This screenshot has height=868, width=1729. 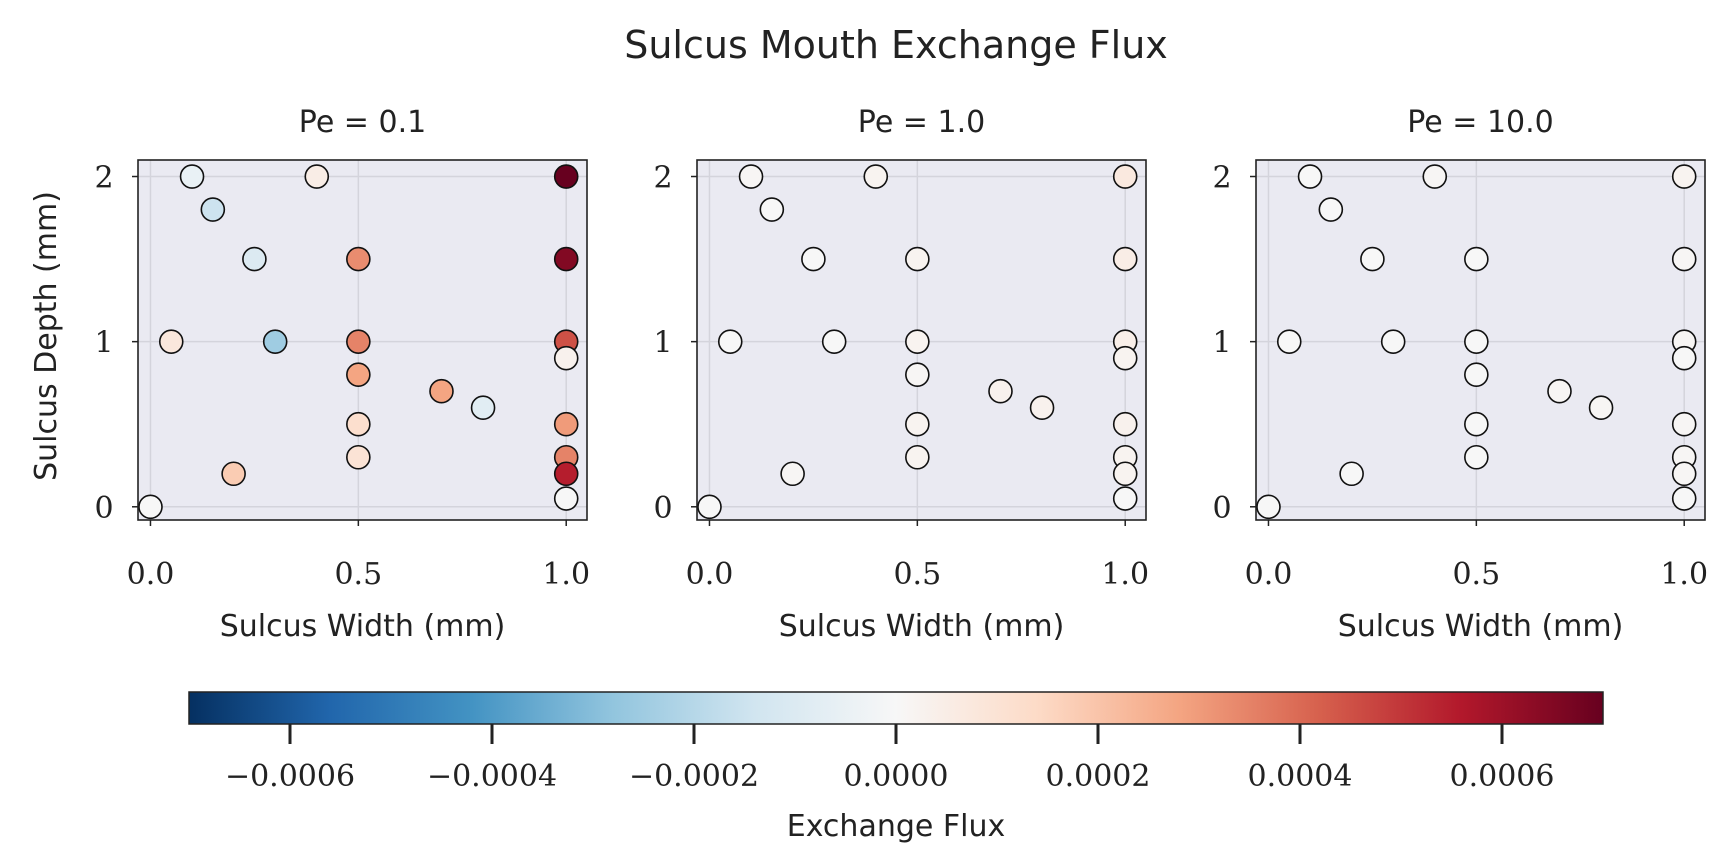 I want to click on colorbar-tick-label: −0.0002, so click(x=694, y=776).